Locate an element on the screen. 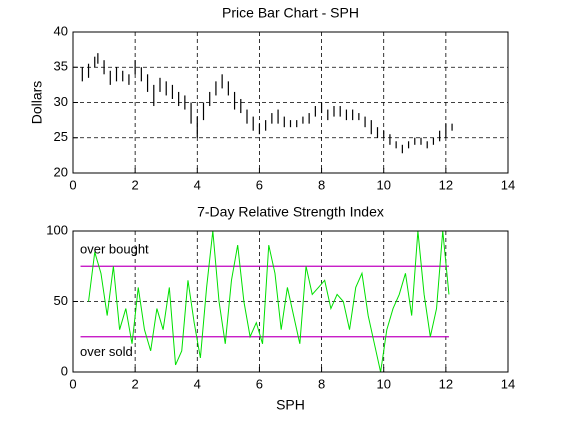 The width and height of the screenshot is (561, 421). x-axis-label: SPH is located at coordinates (290, 405).